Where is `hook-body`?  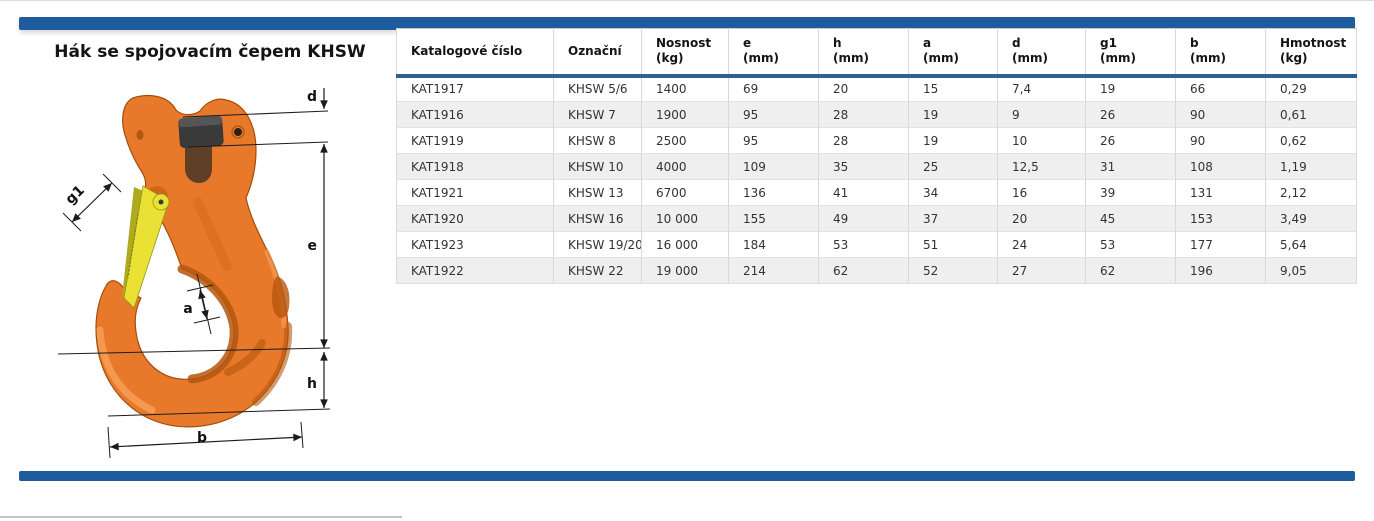
hook-body is located at coordinates (192, 261).